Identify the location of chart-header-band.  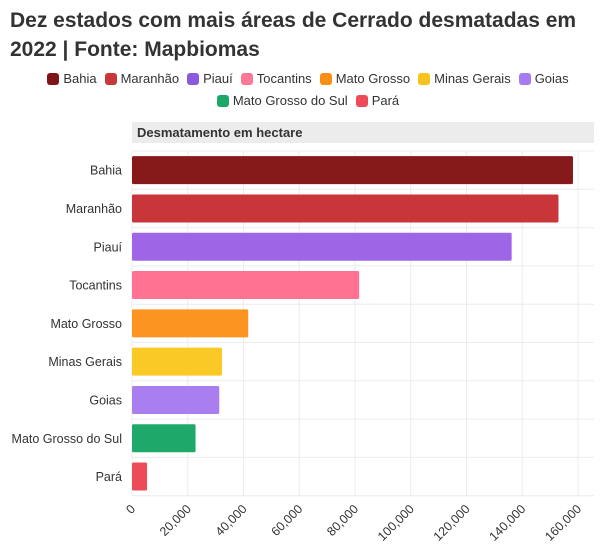
(363, 132).